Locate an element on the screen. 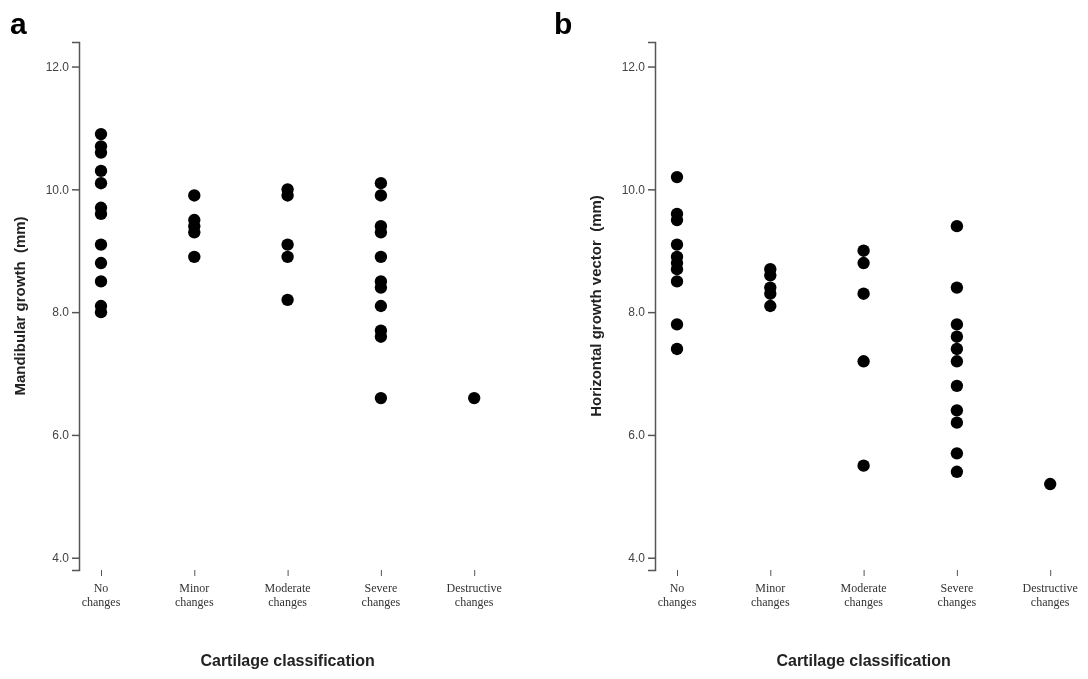 This screenshot has width=1088, height=679. chart-title: a is located at coordinates (18, 23).